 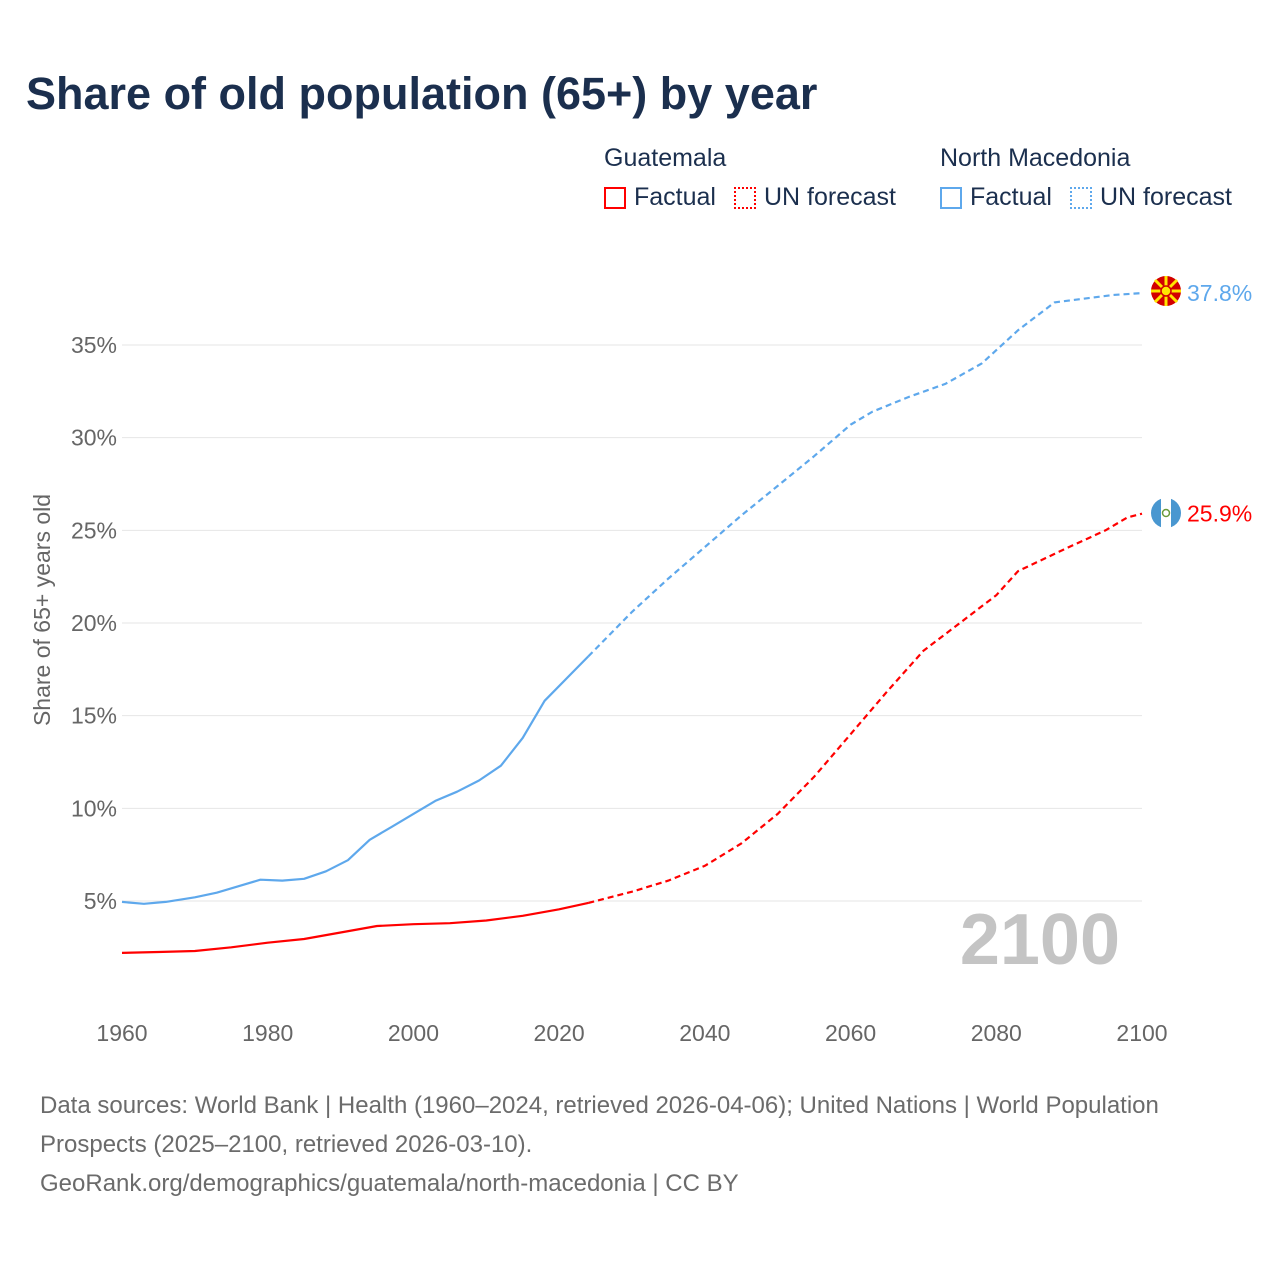 I want to click on y-tick-label: 25%, so click(x=94, y=530).